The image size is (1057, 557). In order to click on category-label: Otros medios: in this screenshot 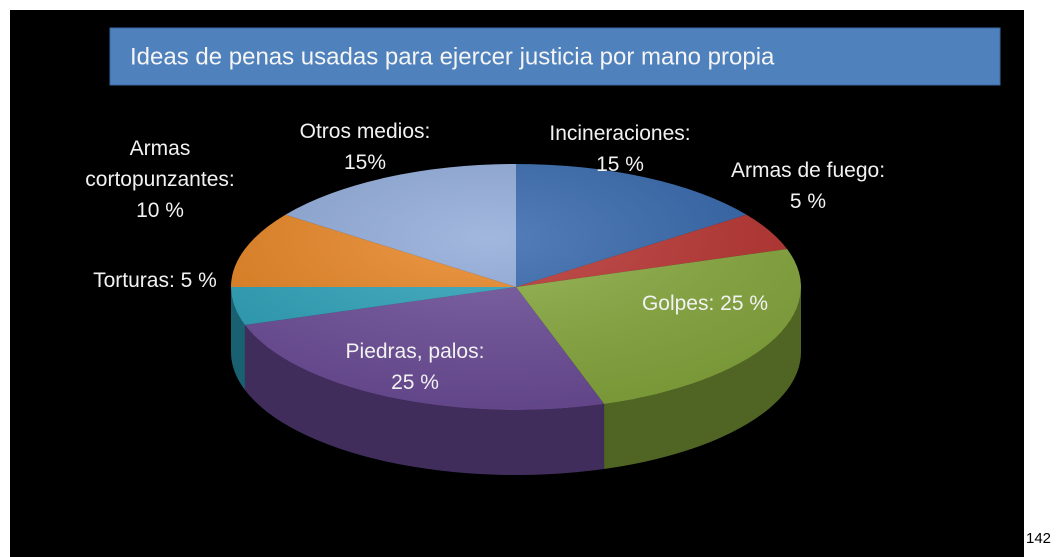, I will do `click(365, 131)`.